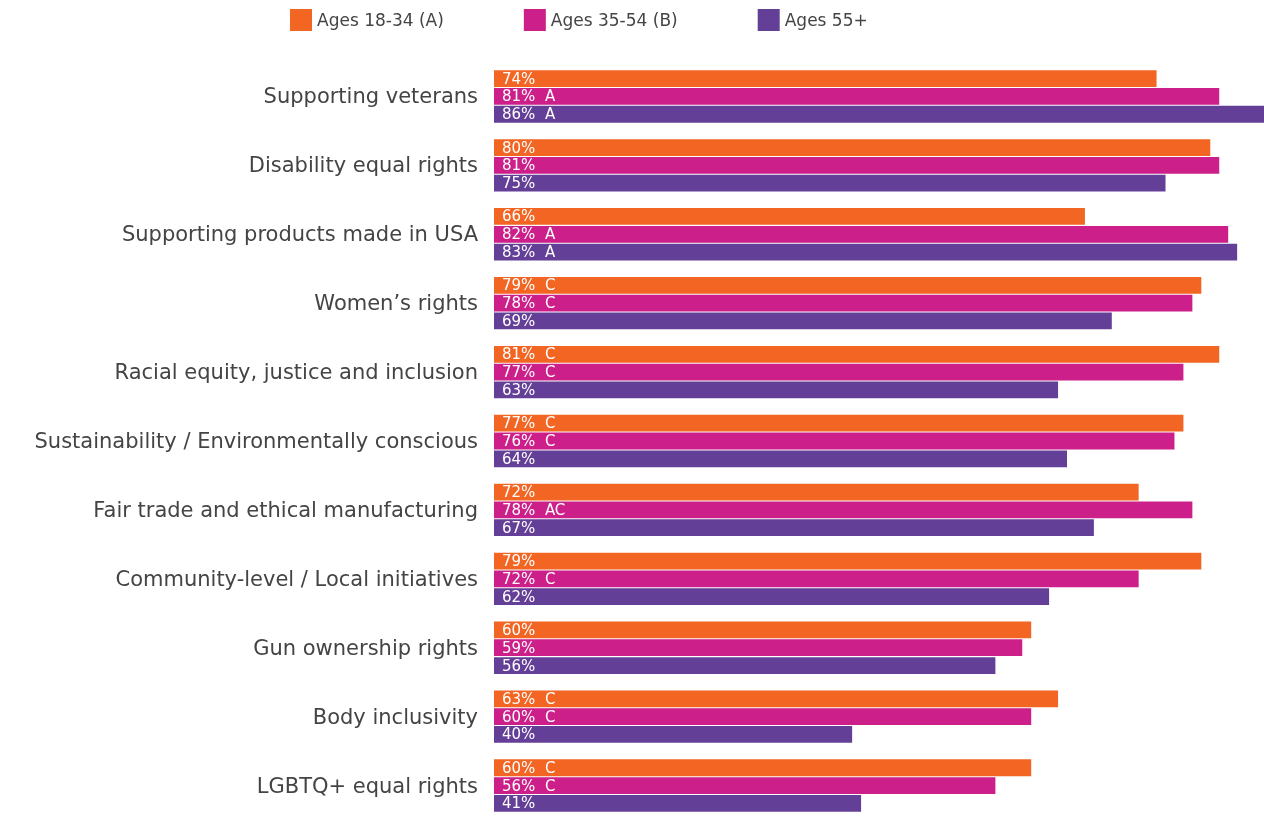 The width and height of the screenshot is (1264, 822). Describe the element at coordinates (529, 252) in the screenshot. I see `data-label: 83% A` at that location.